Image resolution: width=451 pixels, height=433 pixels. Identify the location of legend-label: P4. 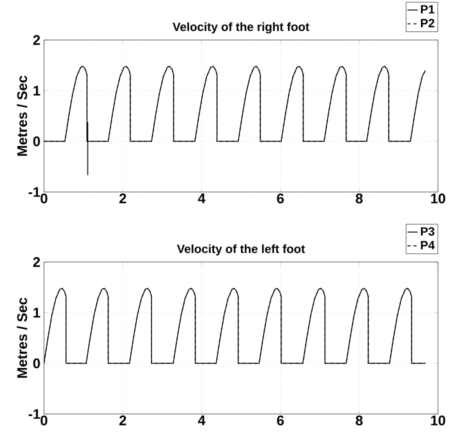
(427, 245).